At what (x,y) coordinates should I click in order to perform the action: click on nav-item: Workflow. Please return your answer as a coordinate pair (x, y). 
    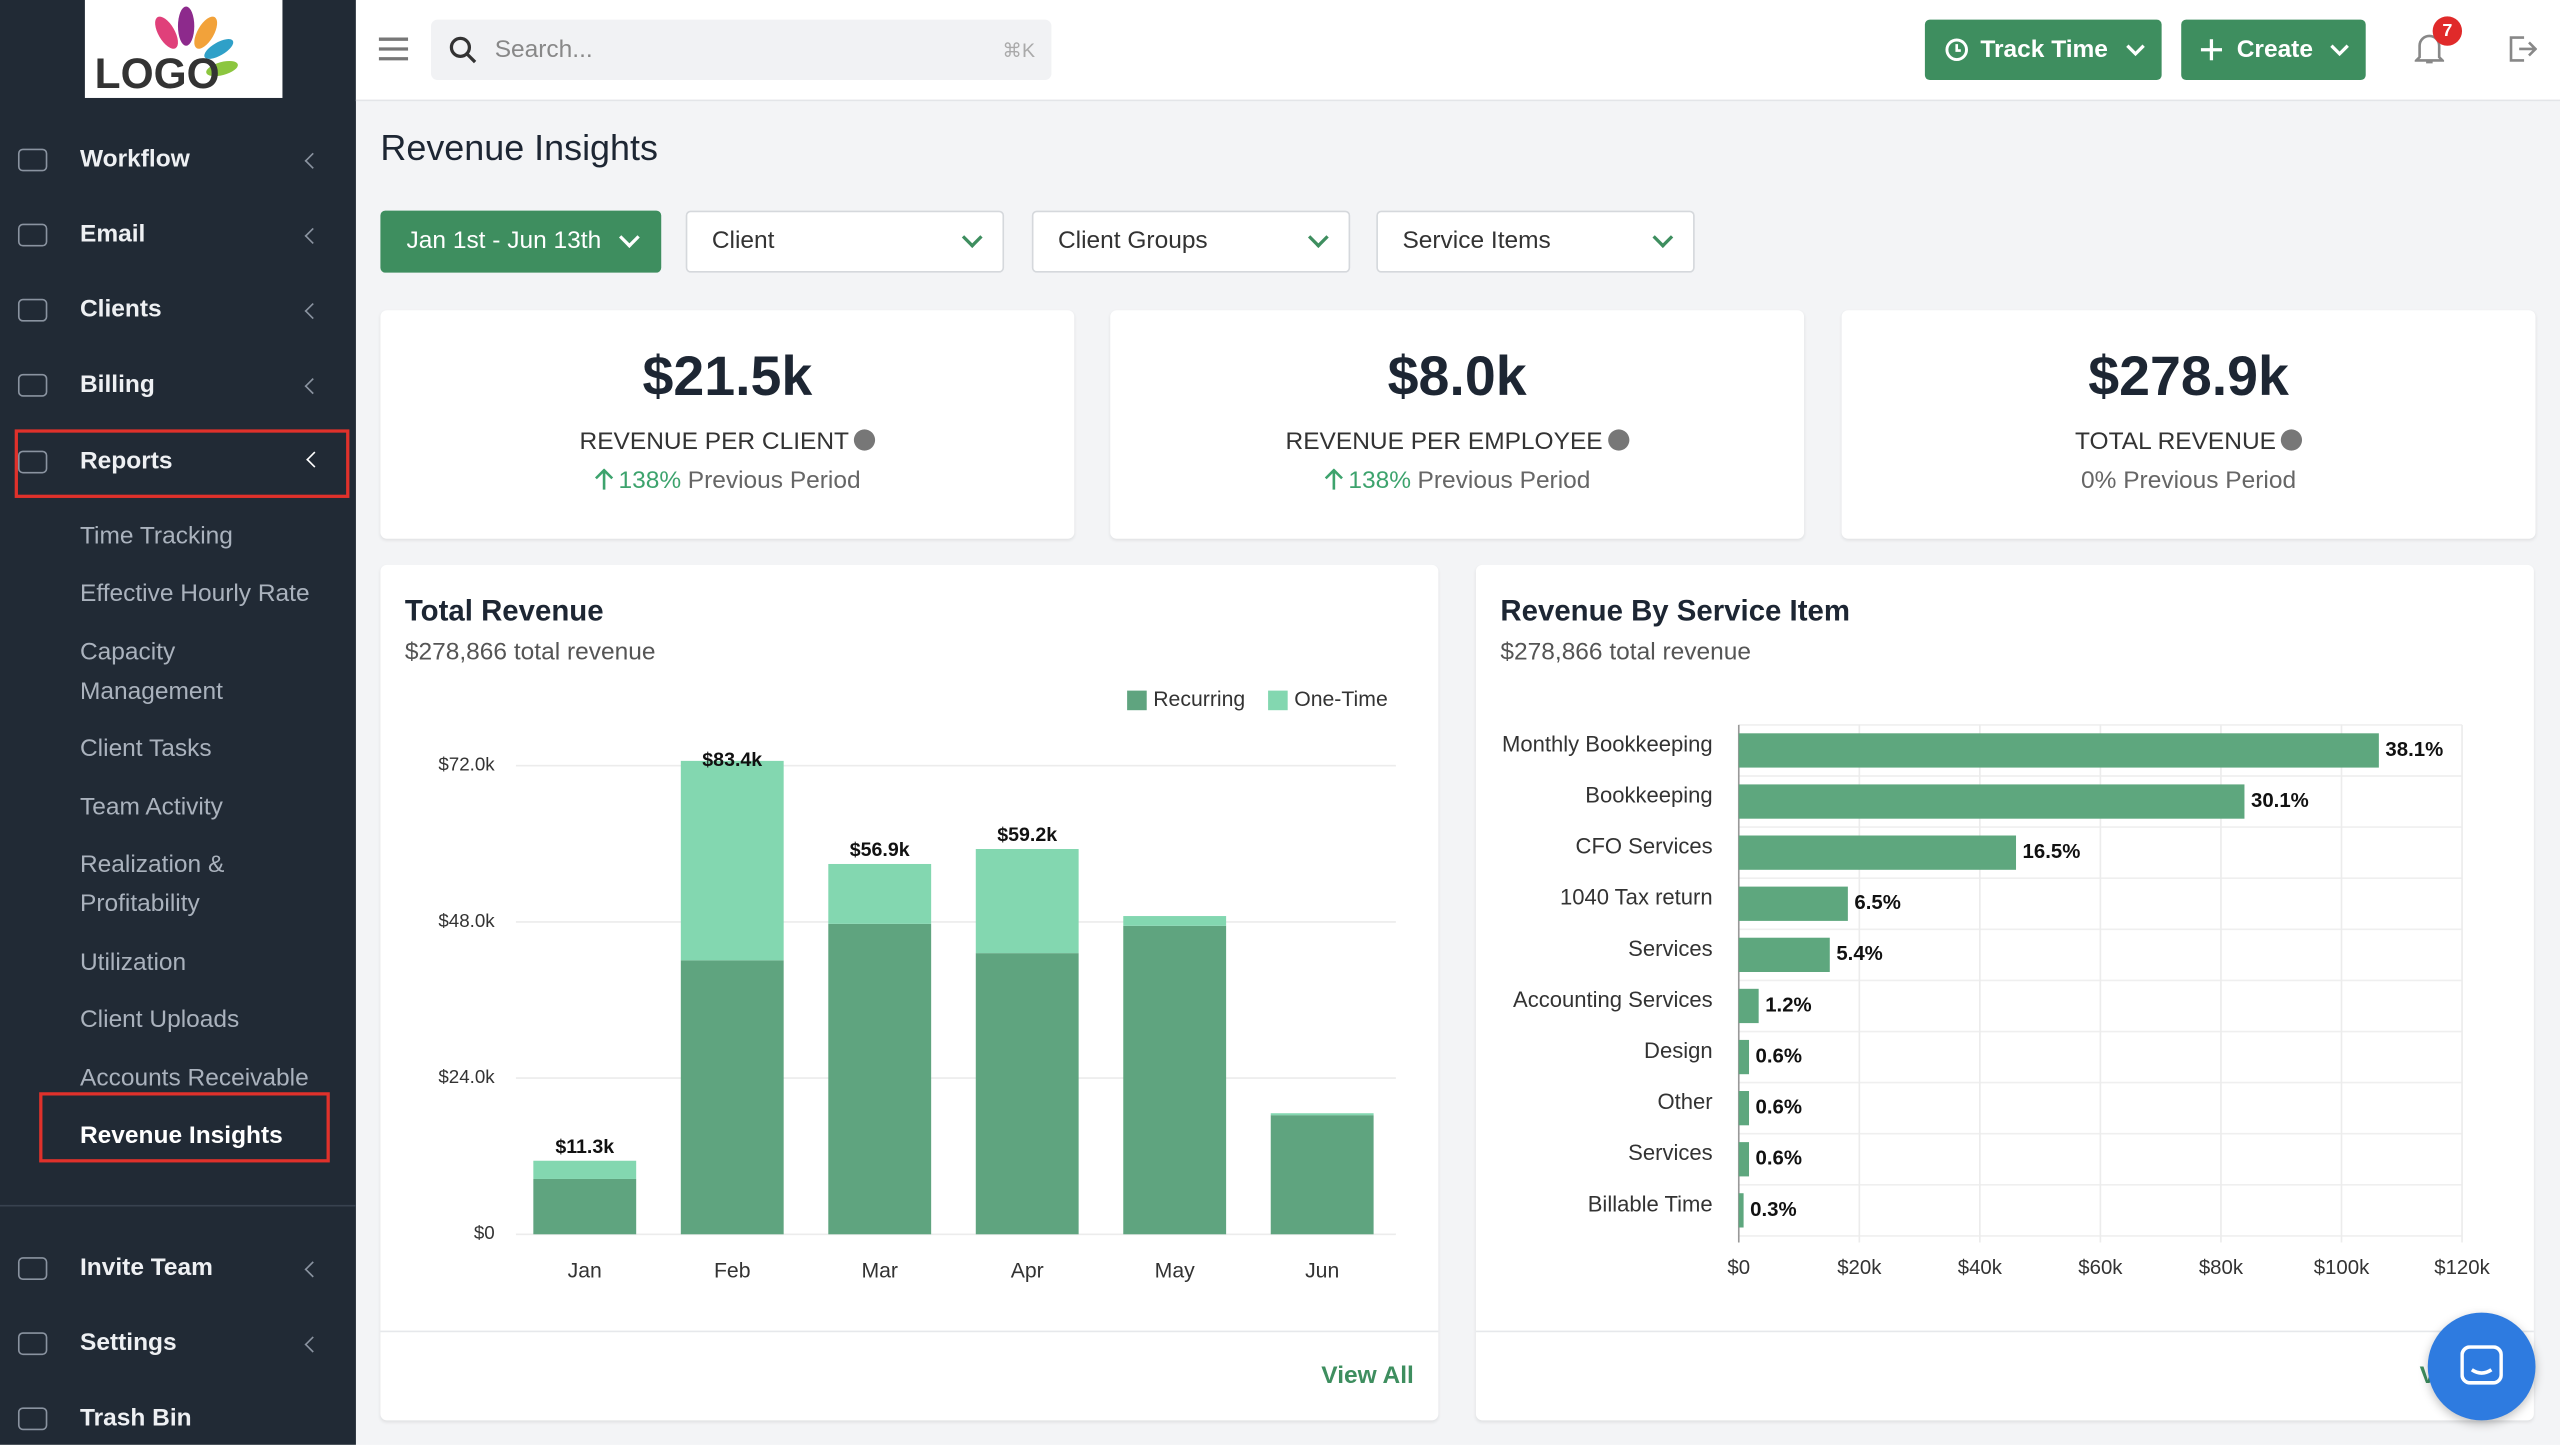
    Looking at the image, I should click on (134, 159).